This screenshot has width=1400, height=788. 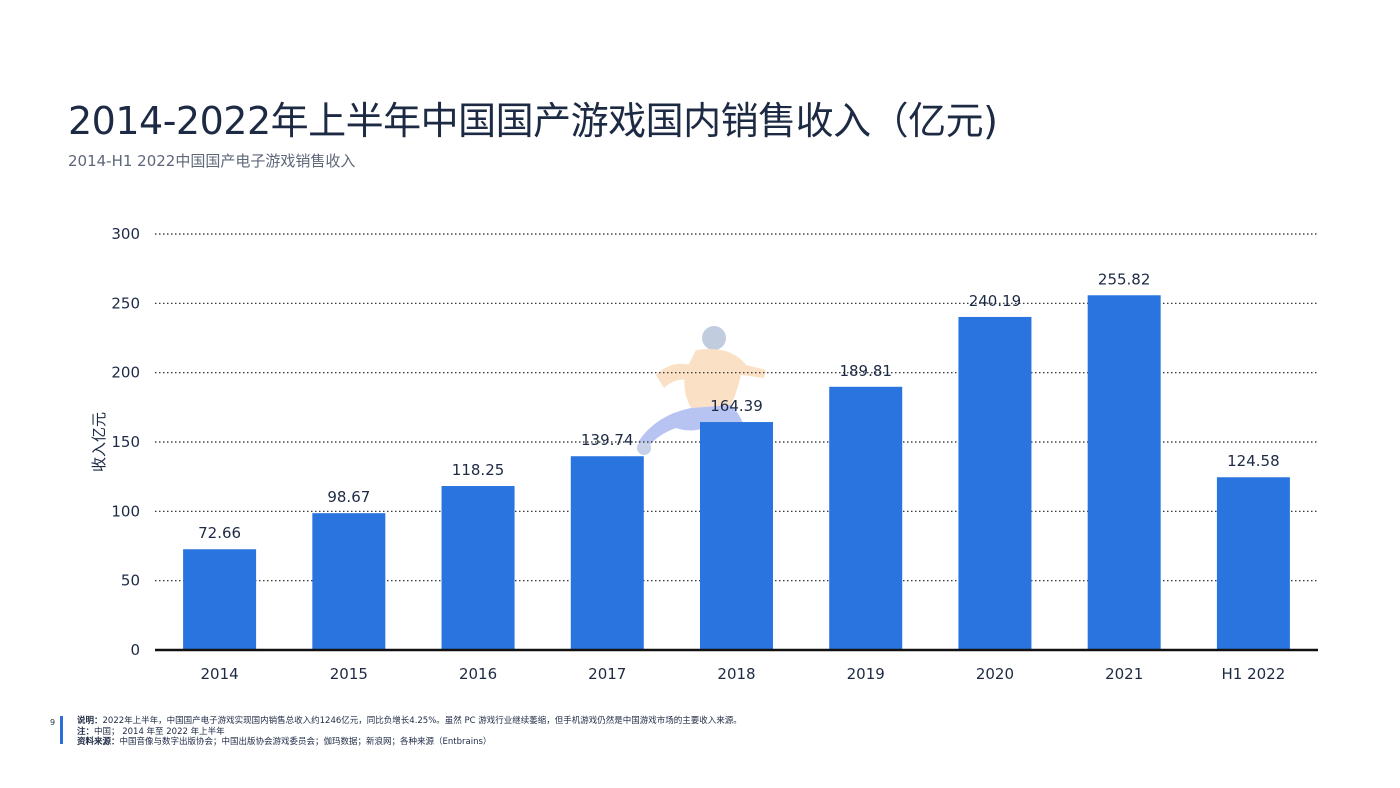 What do you see at coordinates (61, 730) in the screenshot?
I see `footer-accent-bar` at bounding box center [61, 730].